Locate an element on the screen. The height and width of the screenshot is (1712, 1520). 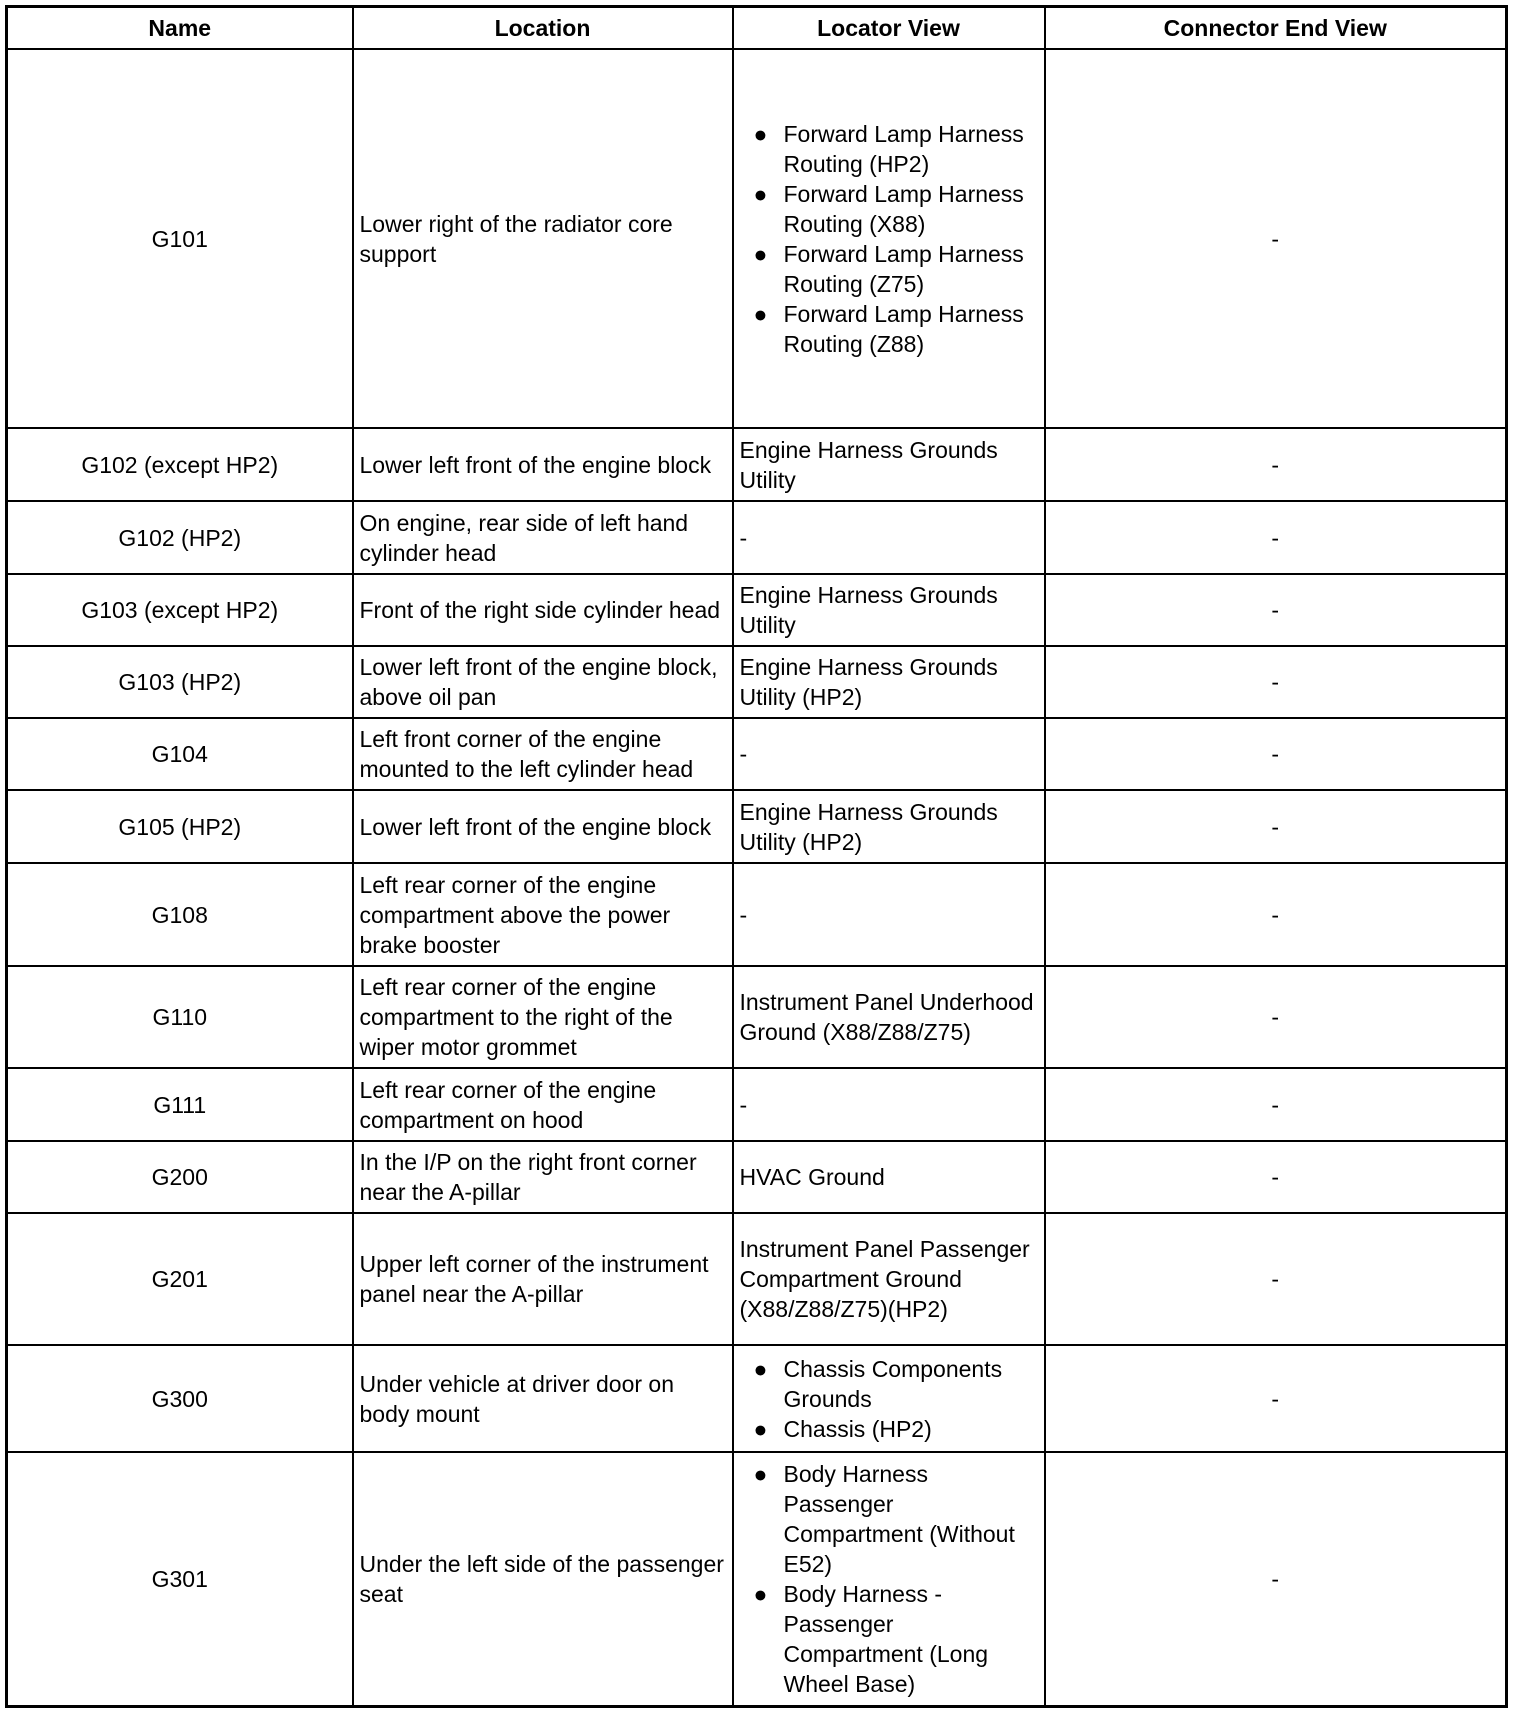
name-cell: G300 is located at coordinates (179, 1398).